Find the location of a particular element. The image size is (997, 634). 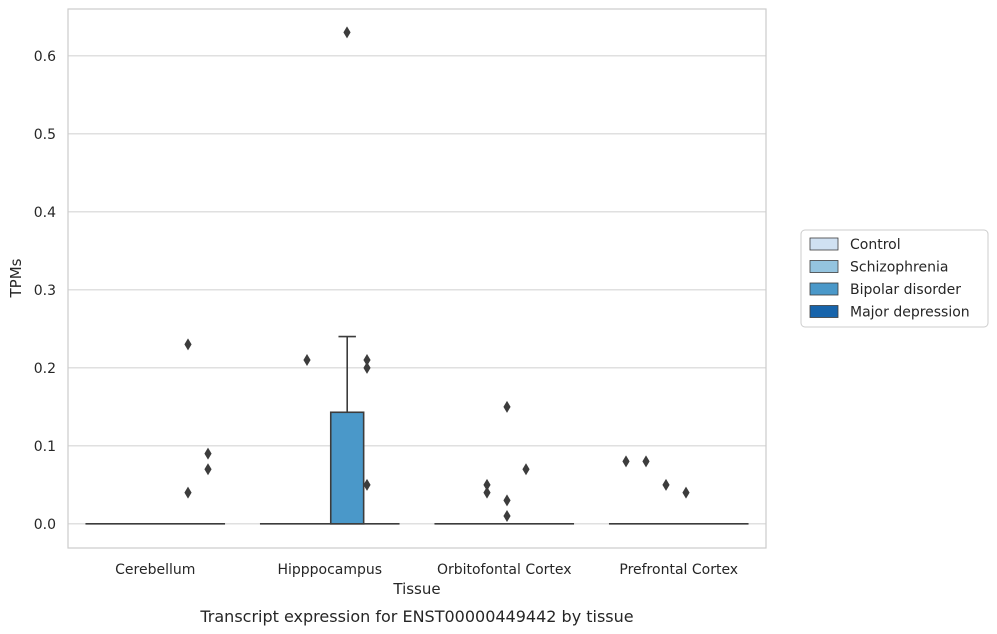

y-tick-label: 0.4 is located at coordinates (45, 213).